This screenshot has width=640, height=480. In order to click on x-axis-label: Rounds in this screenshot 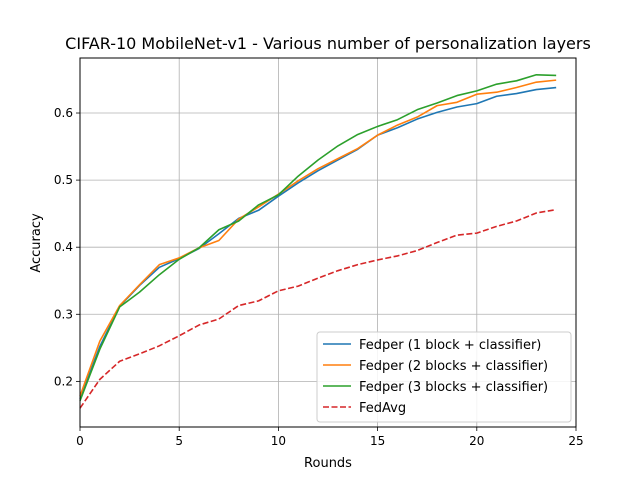, I will do `click(328, 463)`.